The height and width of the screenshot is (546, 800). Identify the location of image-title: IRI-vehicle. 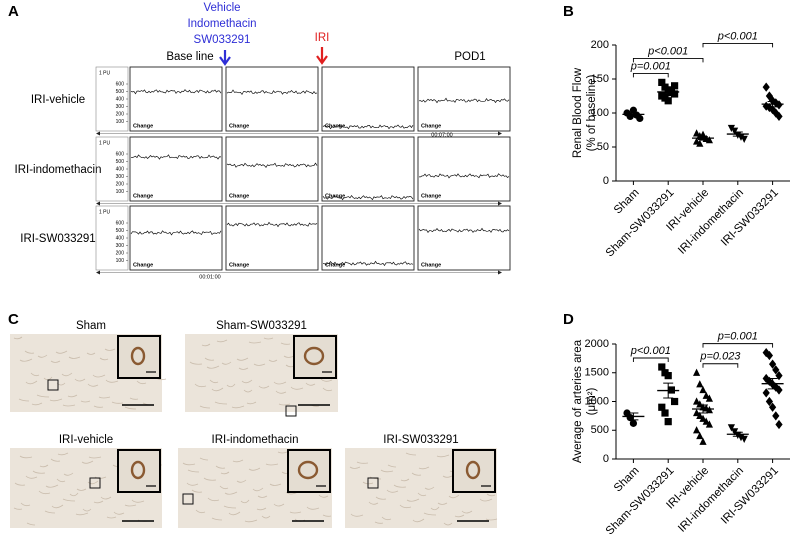
(86, 440).